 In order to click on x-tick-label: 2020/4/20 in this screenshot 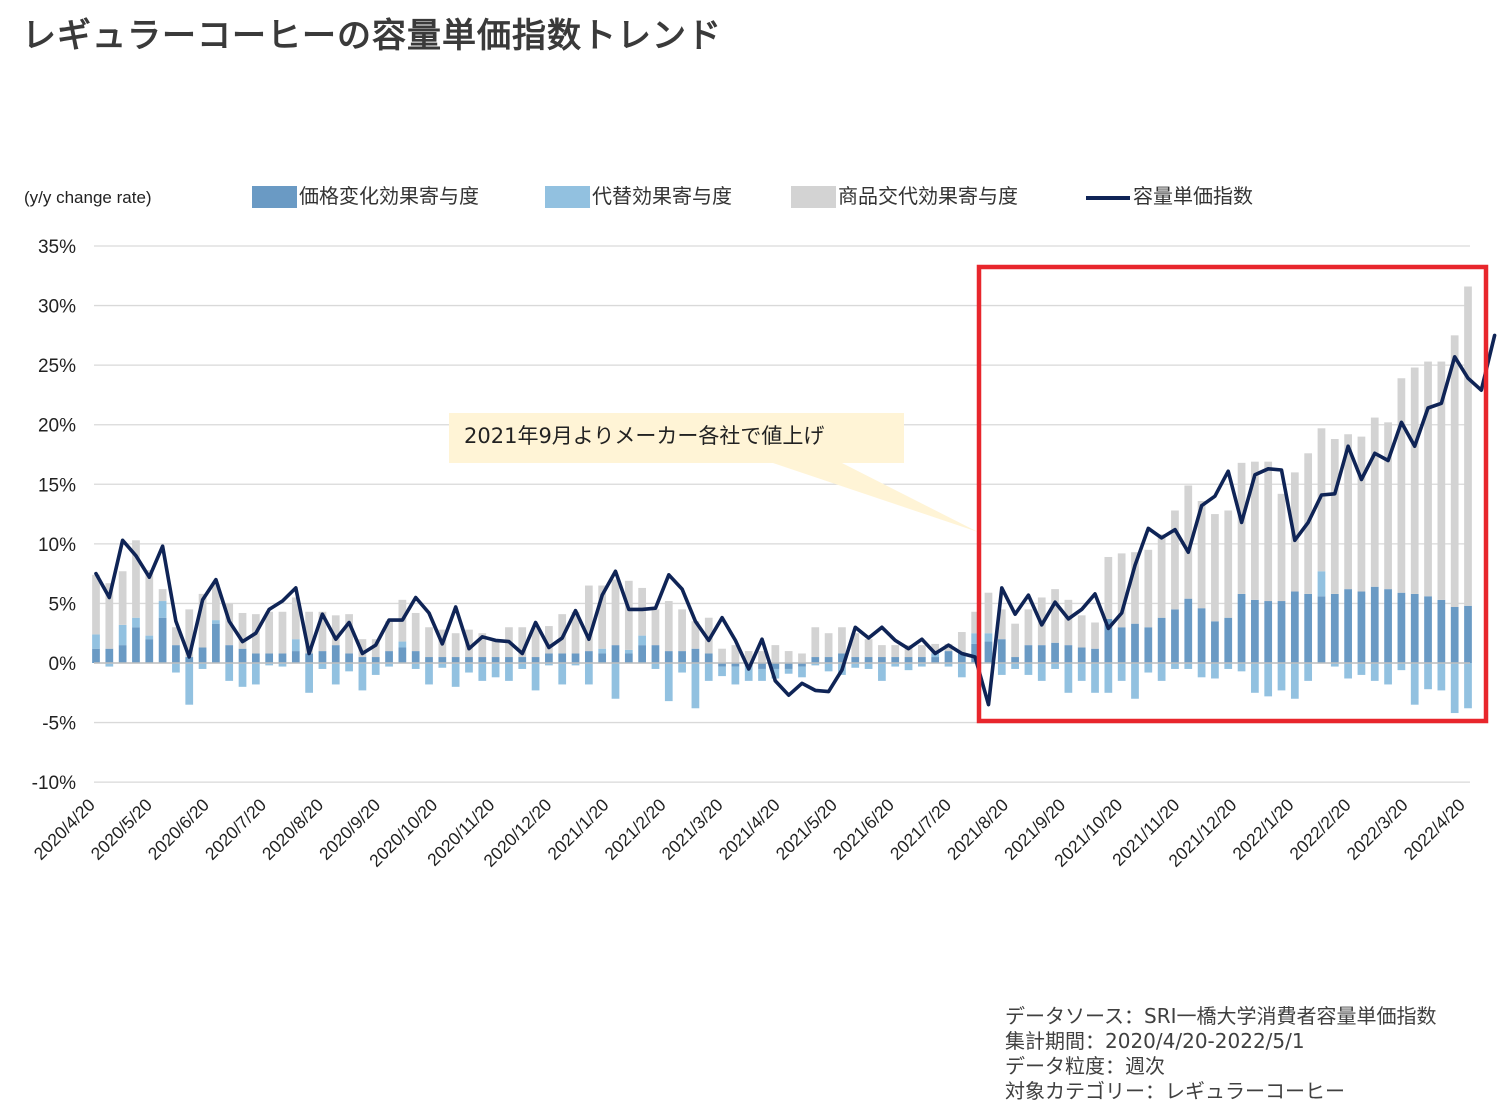, I will do `click(64, 829)`.